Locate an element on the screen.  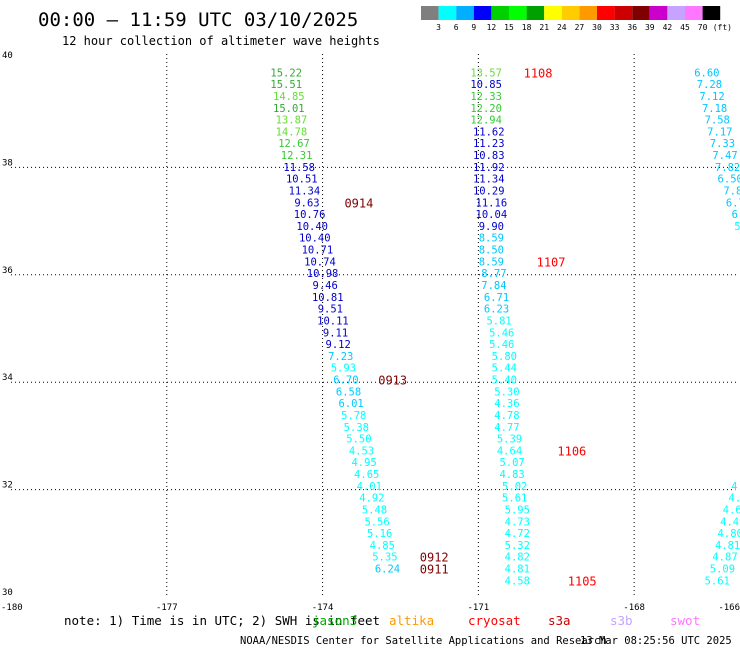
legend-value: 45 is located at coordinates (685, 27).